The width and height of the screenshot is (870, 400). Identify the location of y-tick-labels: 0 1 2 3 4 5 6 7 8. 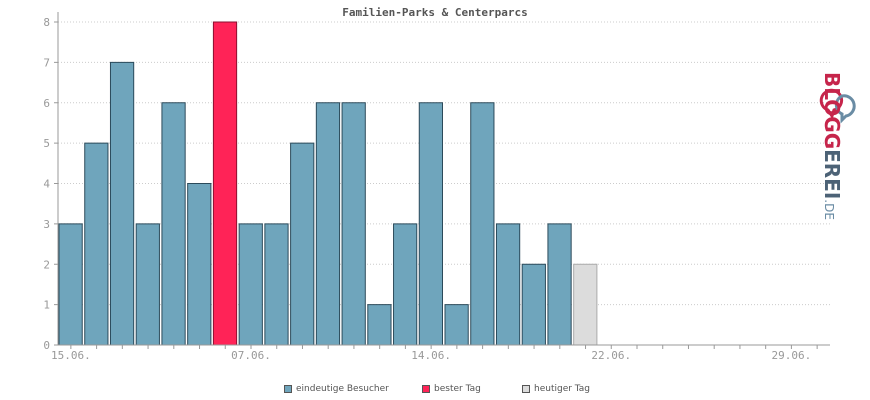
(46, 184).